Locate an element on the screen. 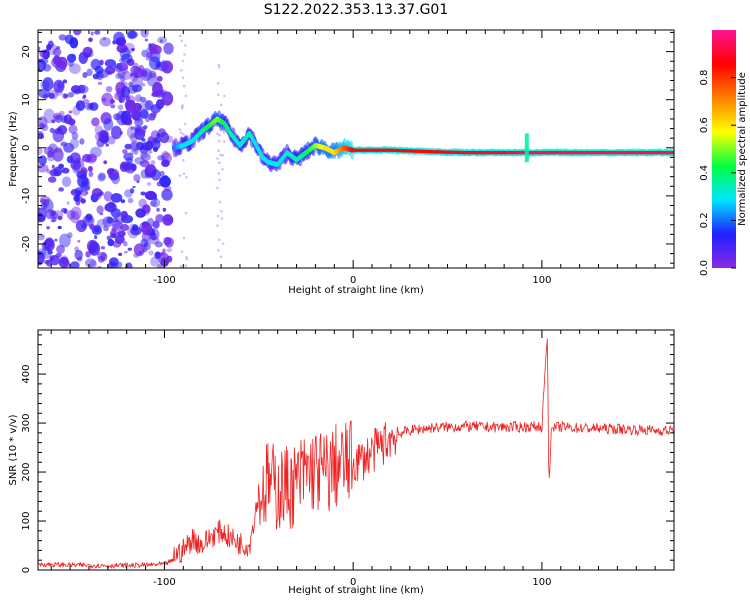  colorbar-ticks: 0.0 0.2 0.4 0.6 0.8 is located at coordinates (717, 173).